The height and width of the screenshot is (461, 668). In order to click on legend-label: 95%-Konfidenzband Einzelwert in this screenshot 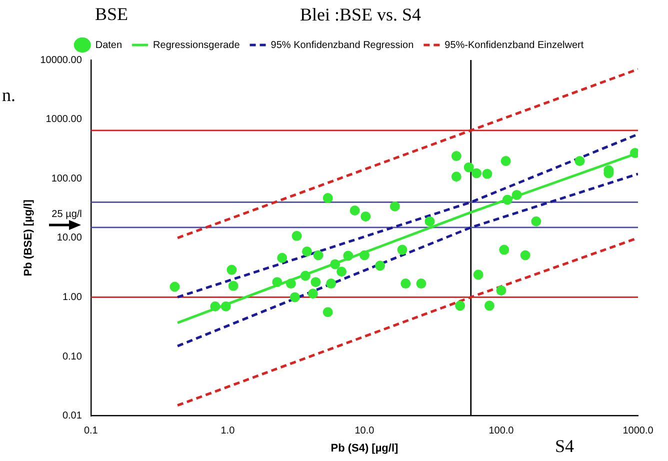, I will do `click(514, 45)`.